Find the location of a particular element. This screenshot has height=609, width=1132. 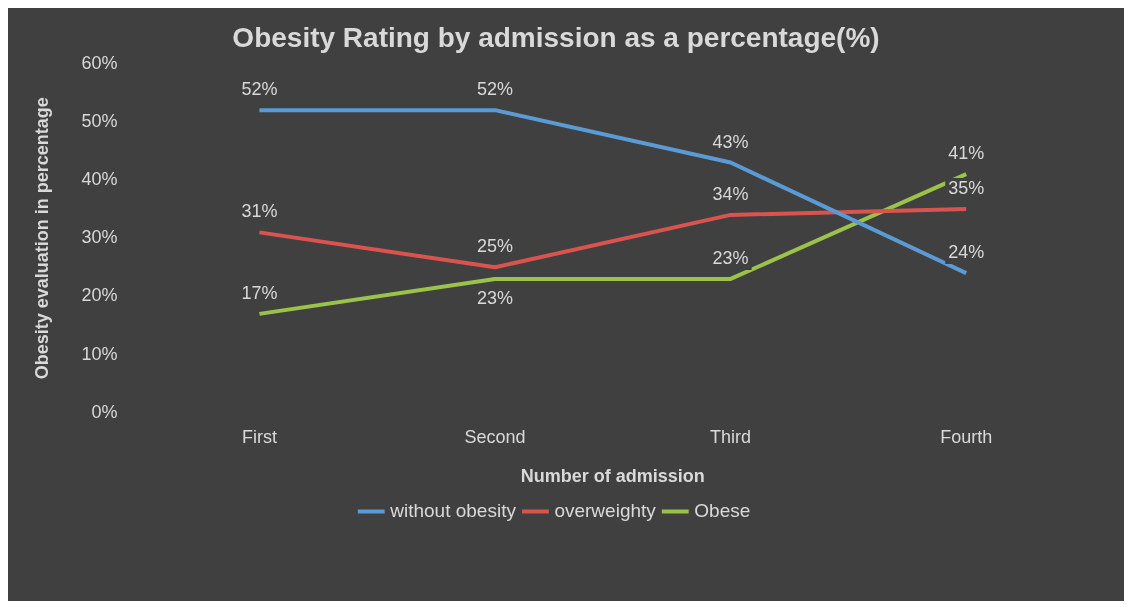

legend-label: overweighty is located at coordinates (605, 510).